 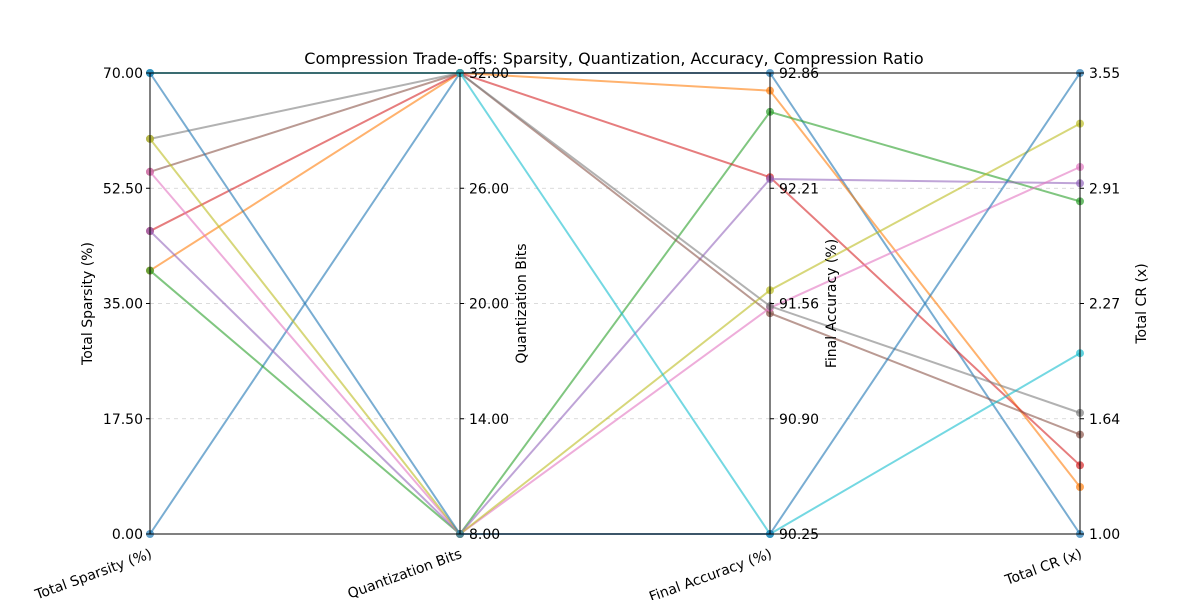 What do you see at coordinates (489, 305) in the screenshot?
I see `tick-label: 20.00` at bounding box center [489, 305].